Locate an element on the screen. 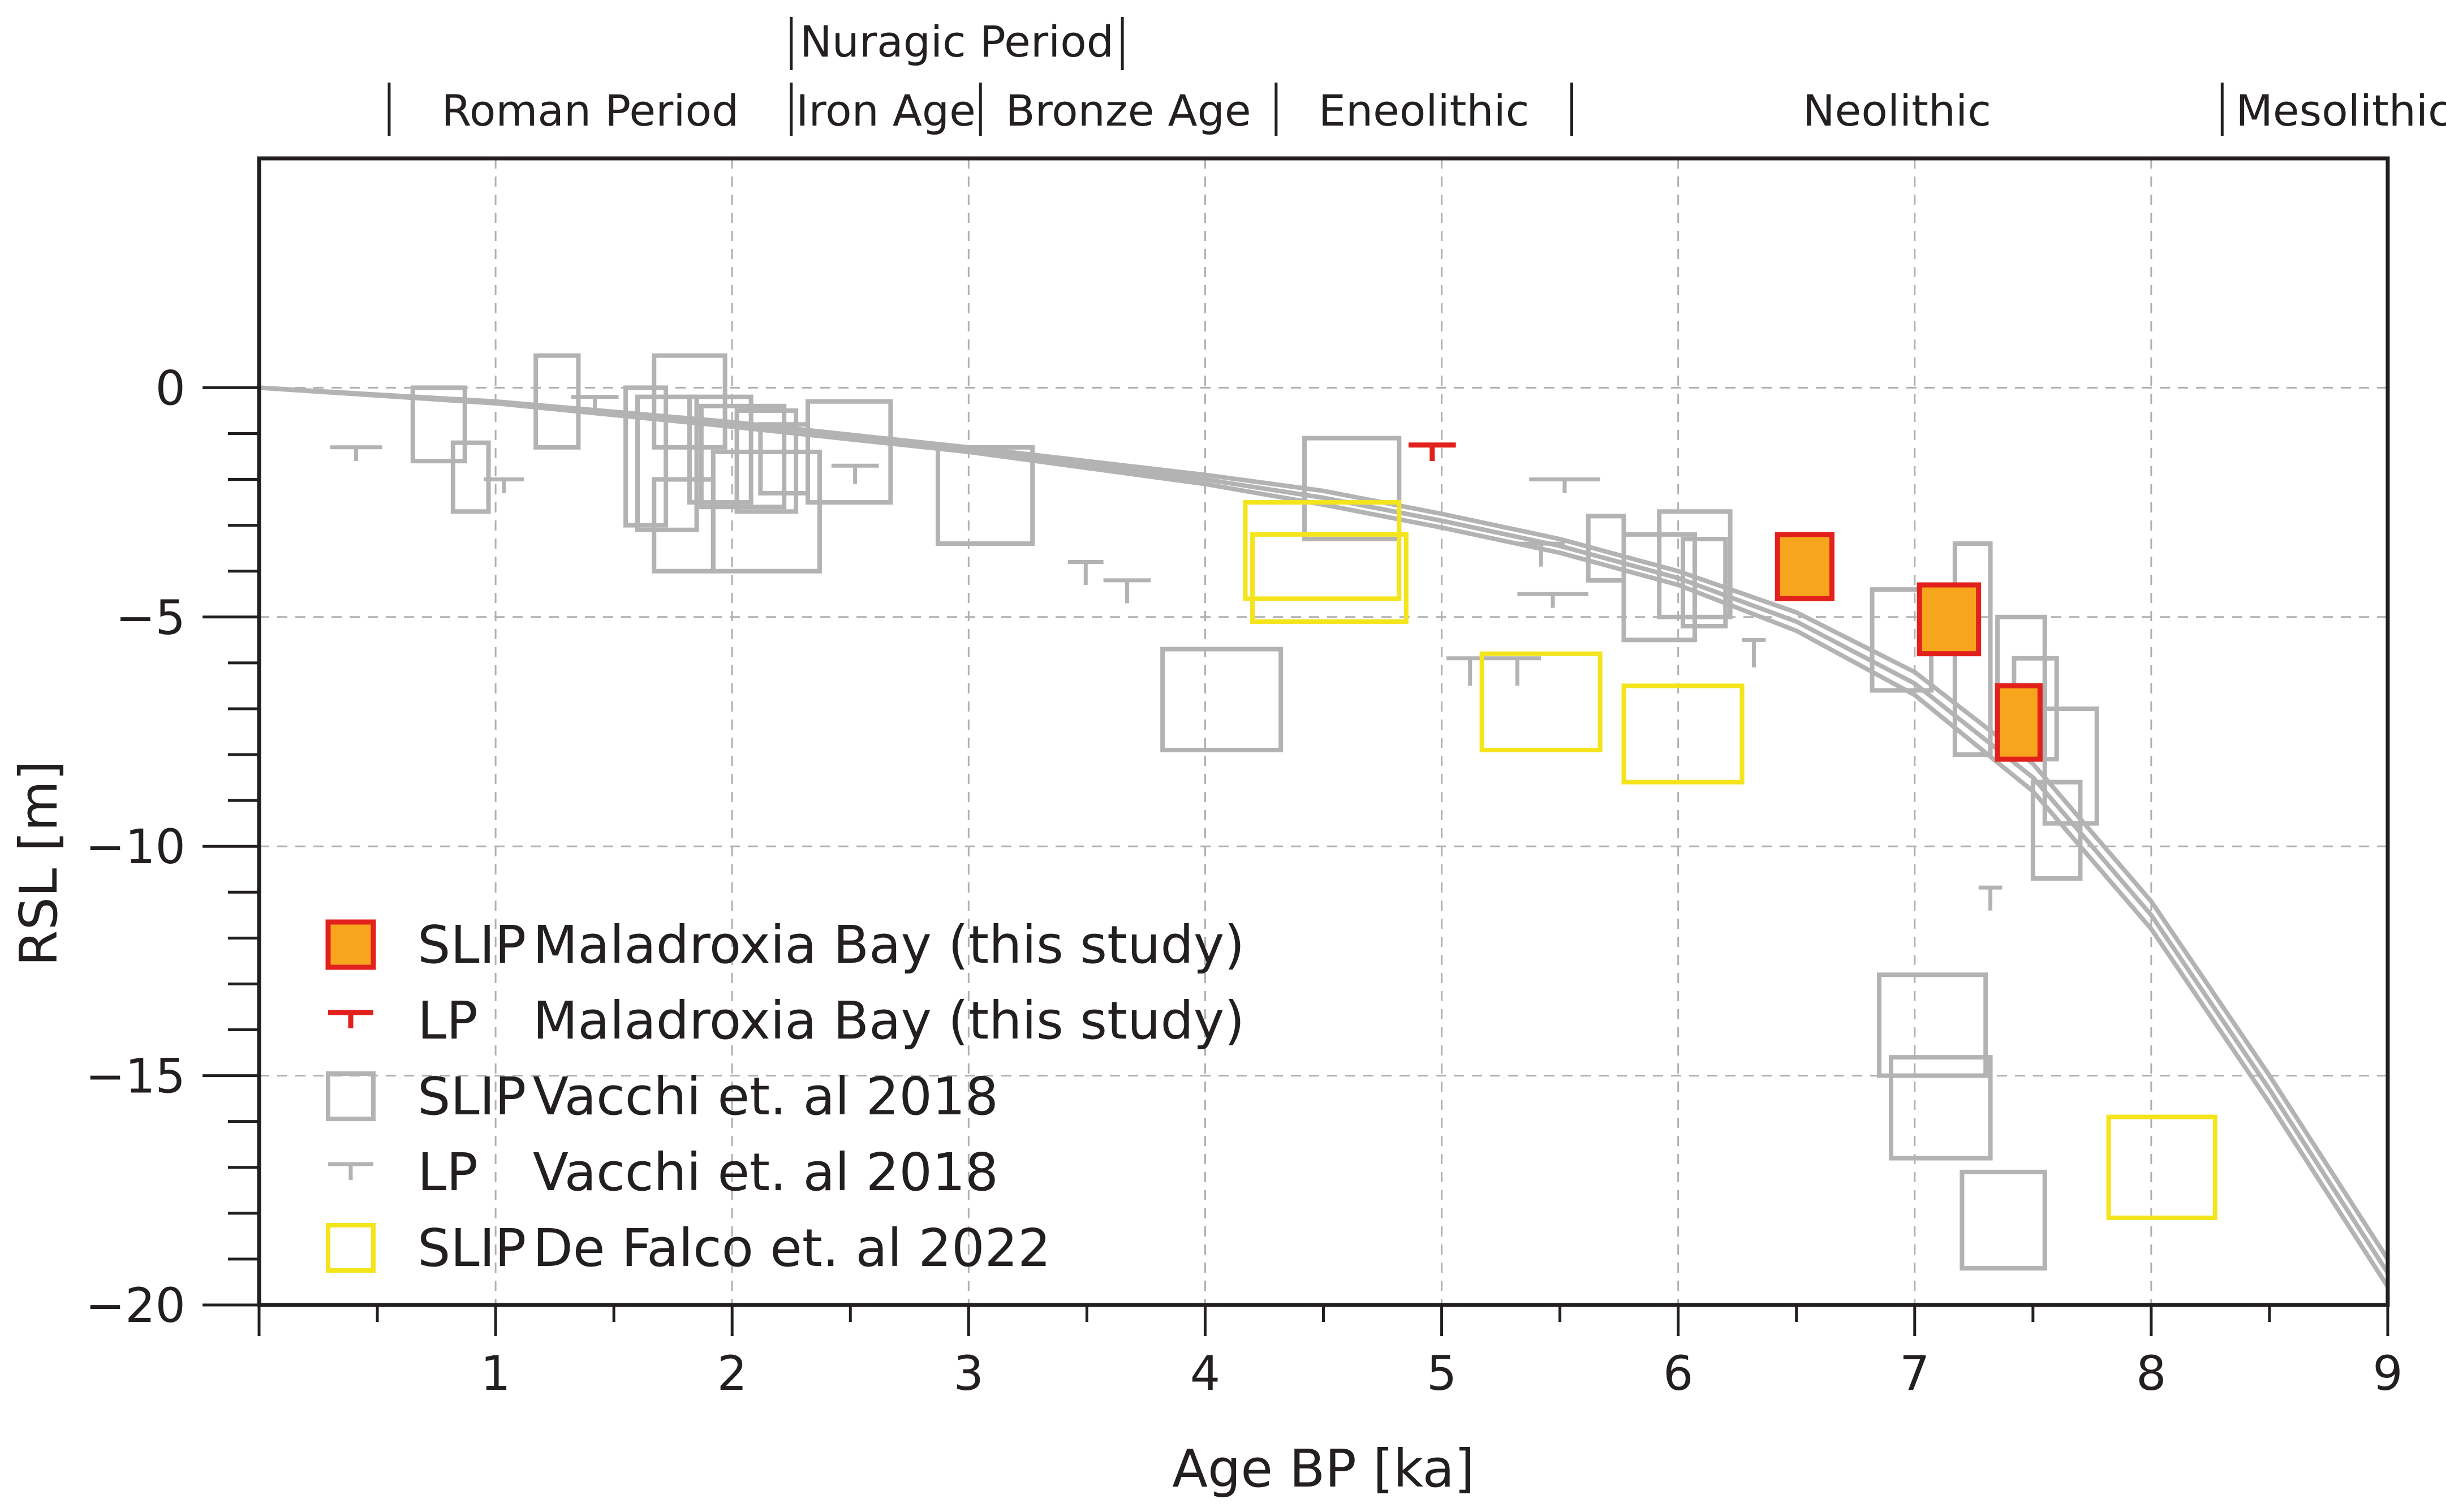 The image size is (2446, 1512). period-label: Eneolithic is located at coordinates (1424, 110).